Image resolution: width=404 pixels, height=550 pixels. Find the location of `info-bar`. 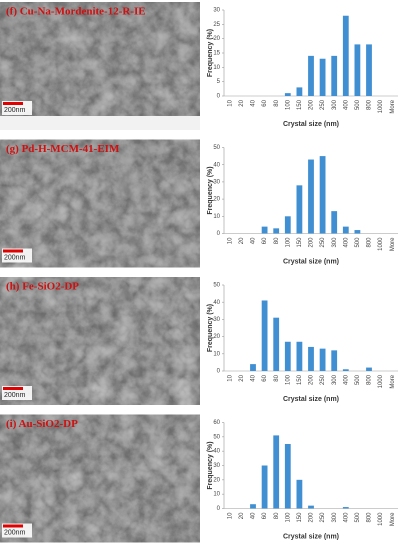

info-bar is located at coordinates (100, 123).